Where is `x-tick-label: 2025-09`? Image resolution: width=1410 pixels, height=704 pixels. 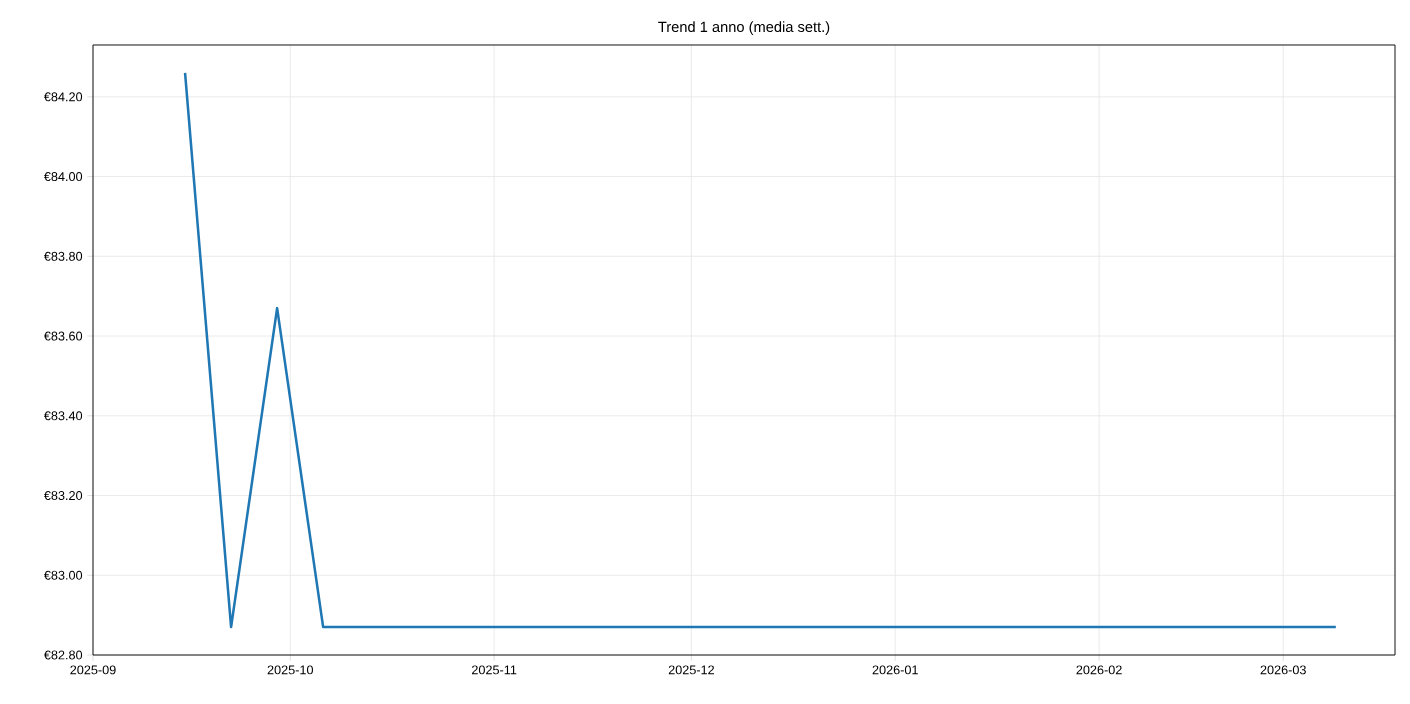 x-tick-label: 2025-09 is located at coordinates (93, 670).